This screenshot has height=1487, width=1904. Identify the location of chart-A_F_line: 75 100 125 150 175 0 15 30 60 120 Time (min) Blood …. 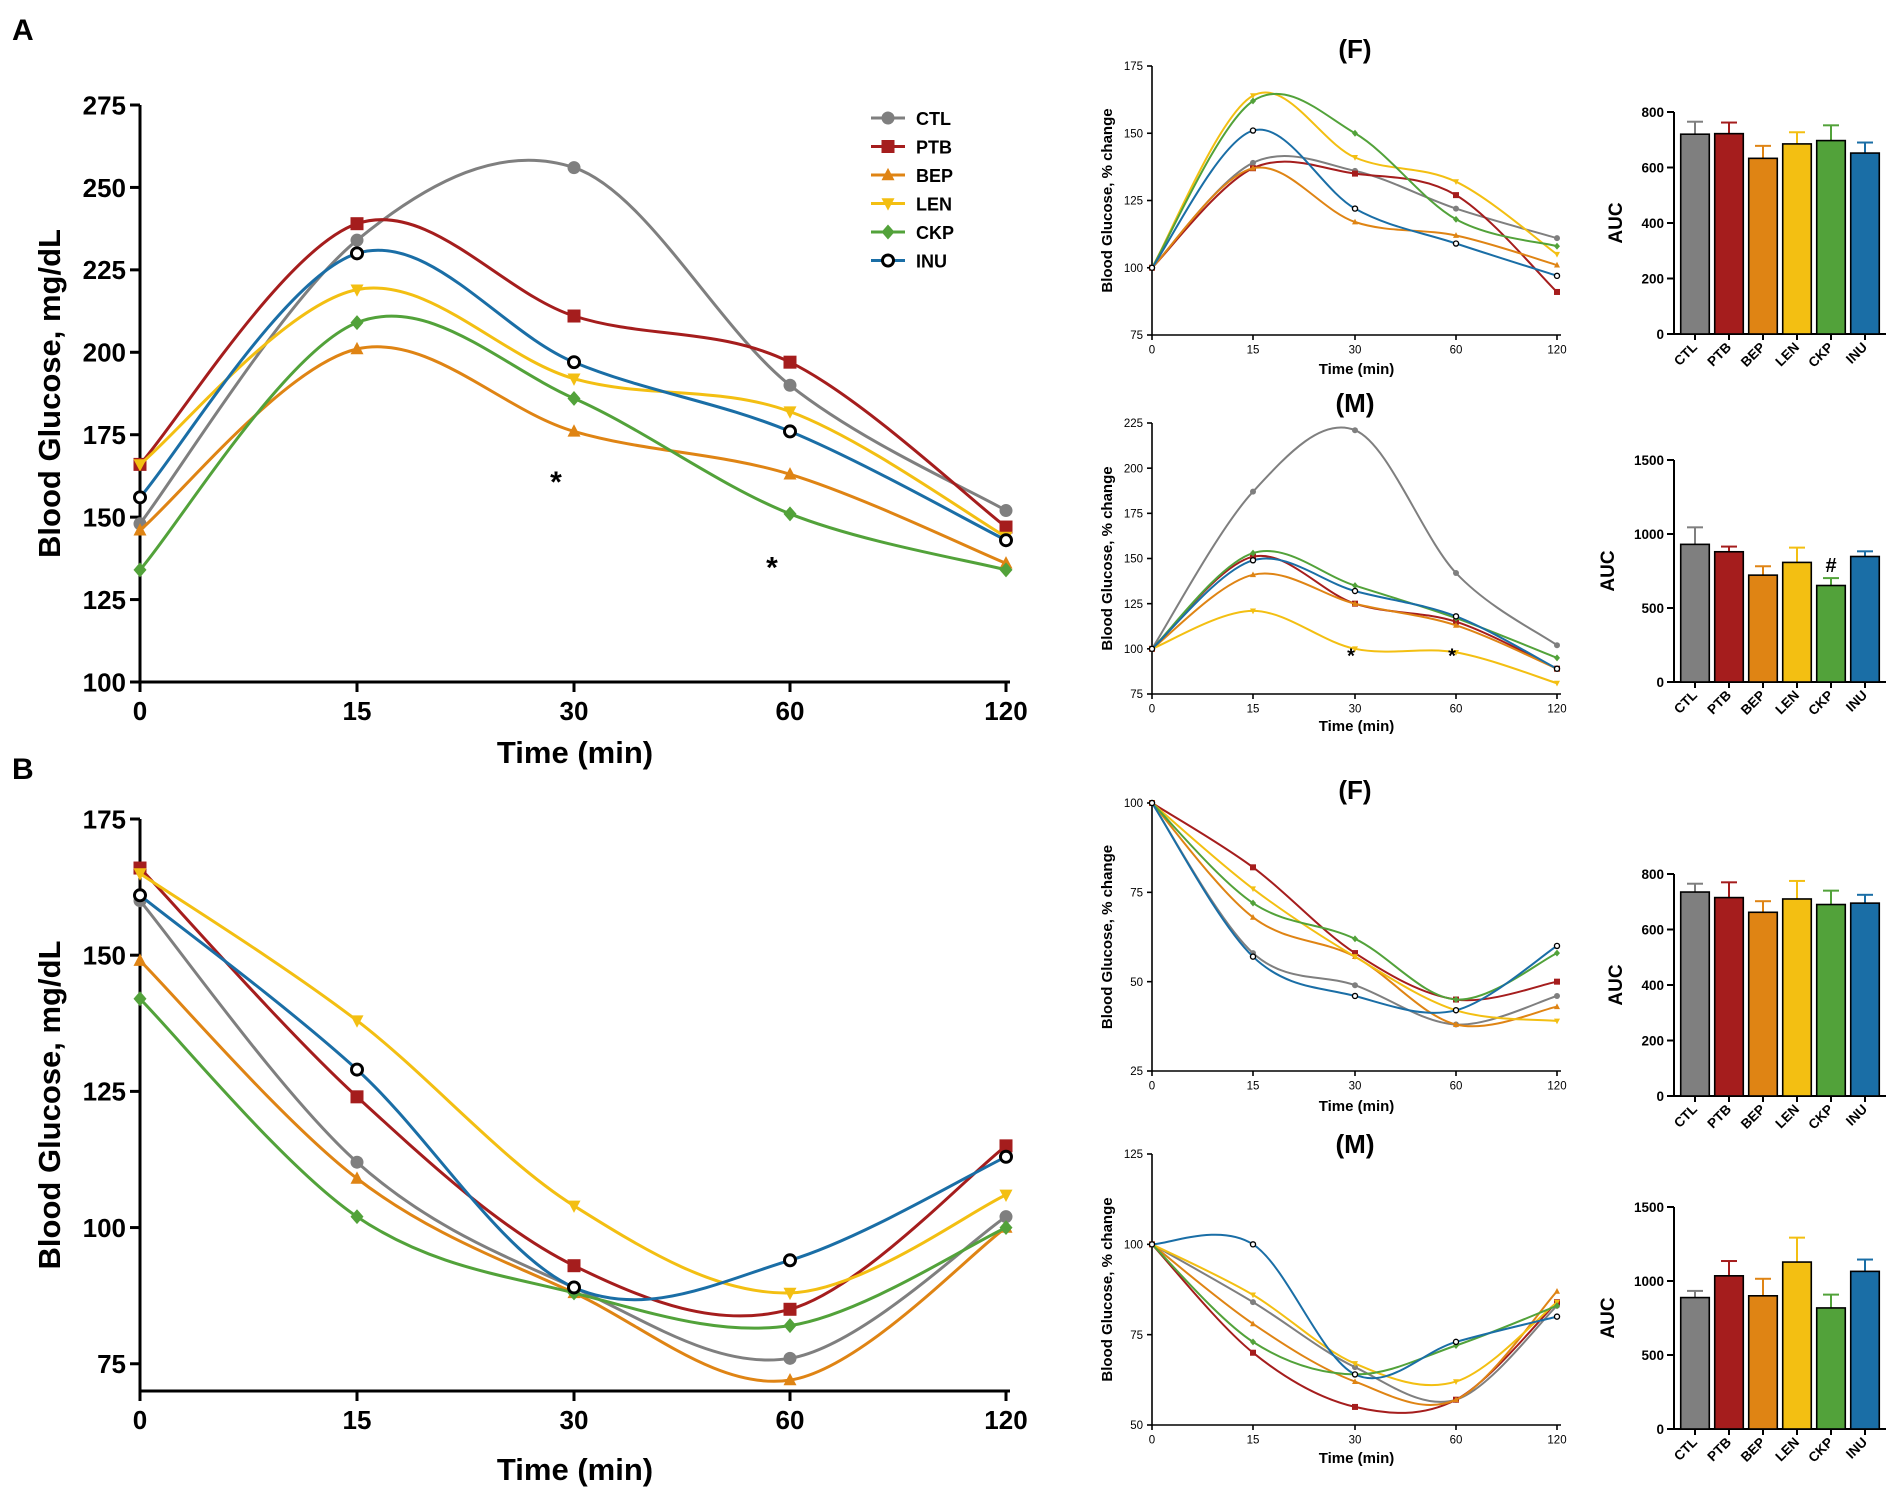
(1333, 206).